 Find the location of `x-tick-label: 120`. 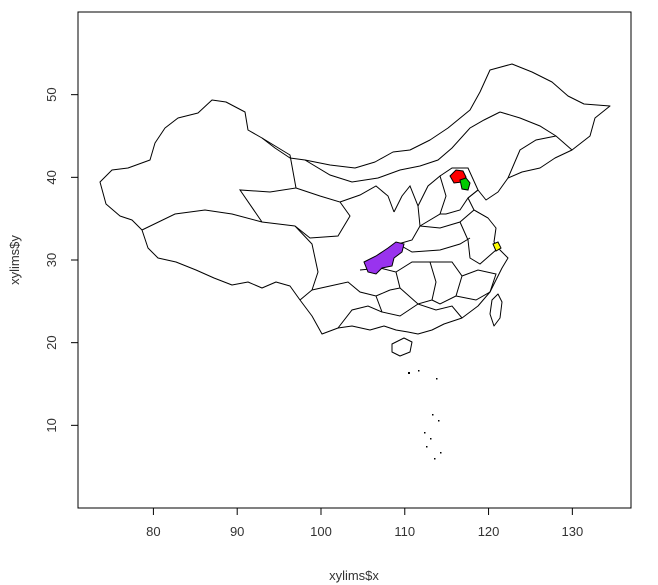

x-tick-label: 120 is located at coordinates (489, 531).